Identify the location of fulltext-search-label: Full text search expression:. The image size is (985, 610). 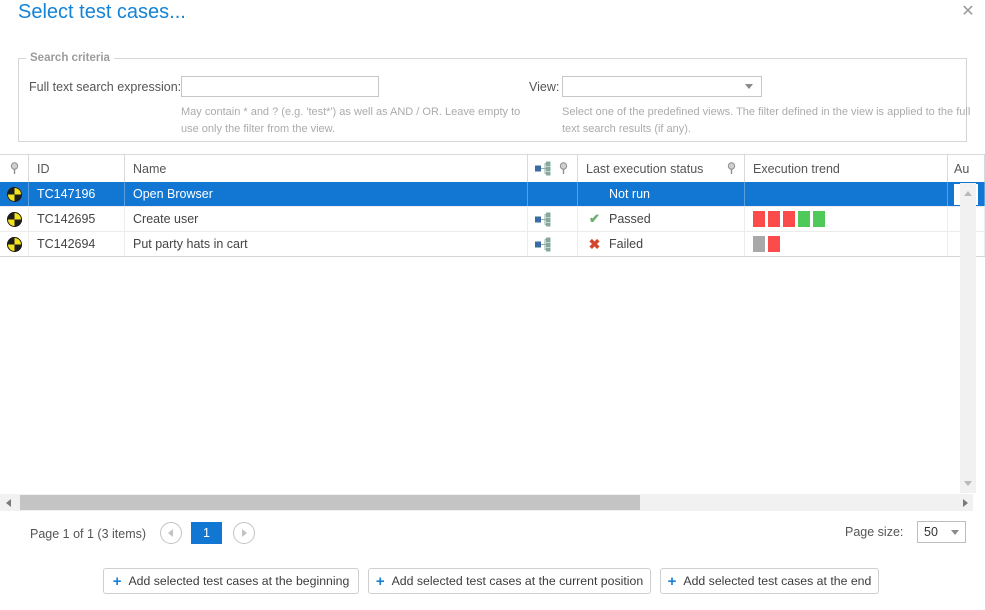
(105, 87).